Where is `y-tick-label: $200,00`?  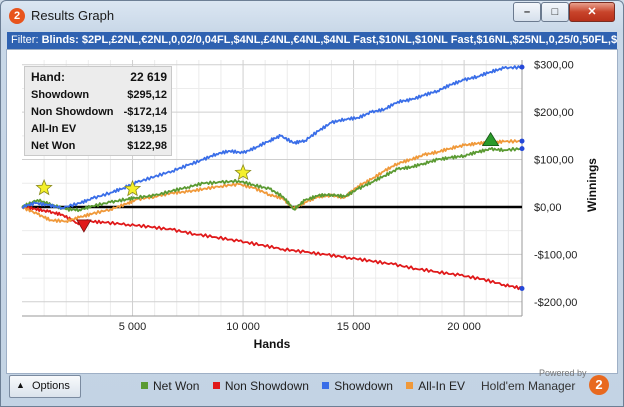 y-tick-label: $200,00 is located at coordinates (554, 113).